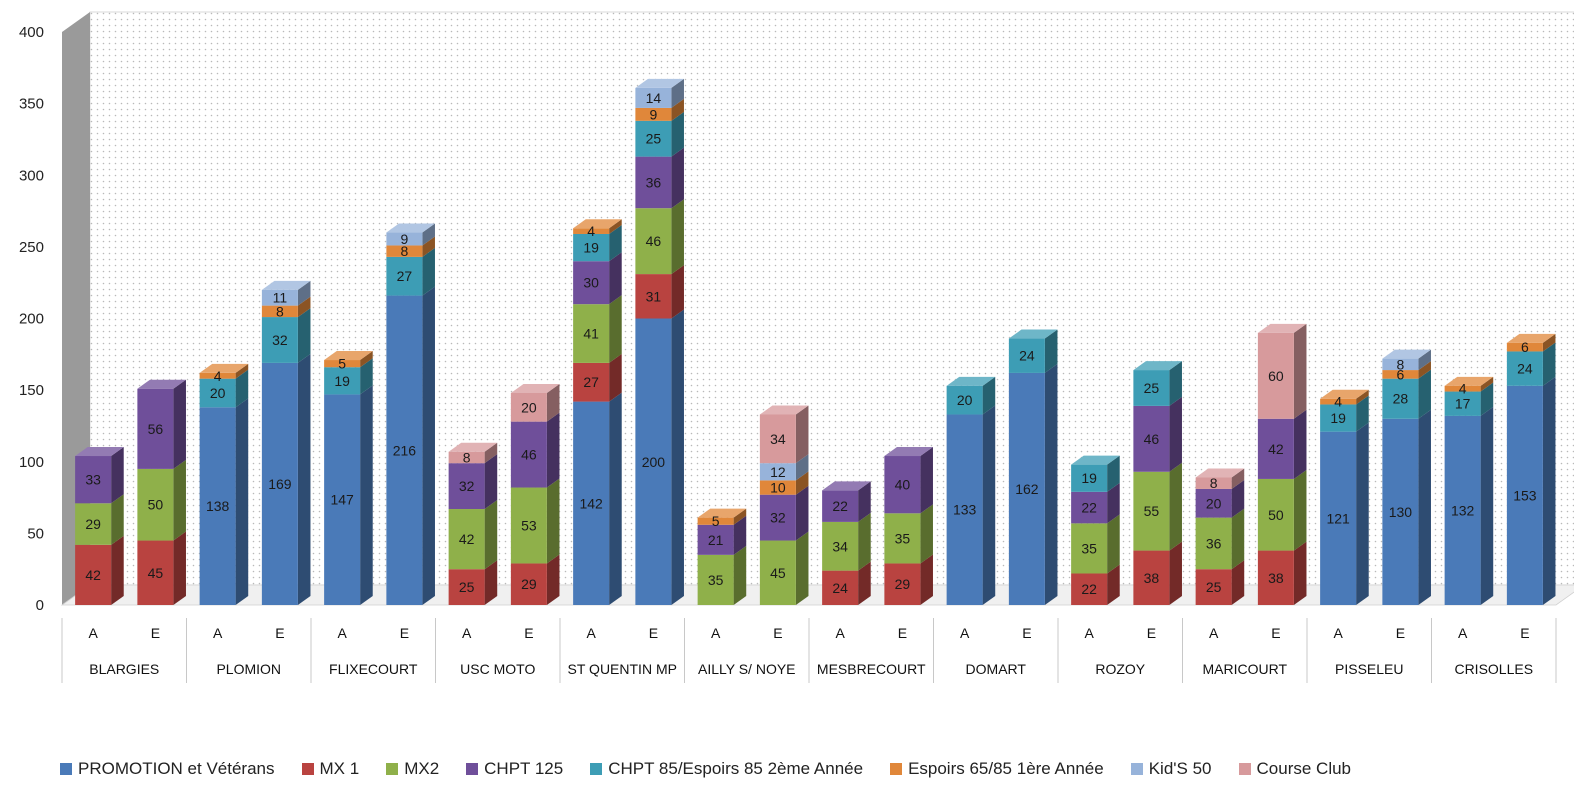 The height and width of the screenshot is (785, 1574). Describe the element at coordinates (778, 488) in the screenshot. I see `data-label: 10` at that location.